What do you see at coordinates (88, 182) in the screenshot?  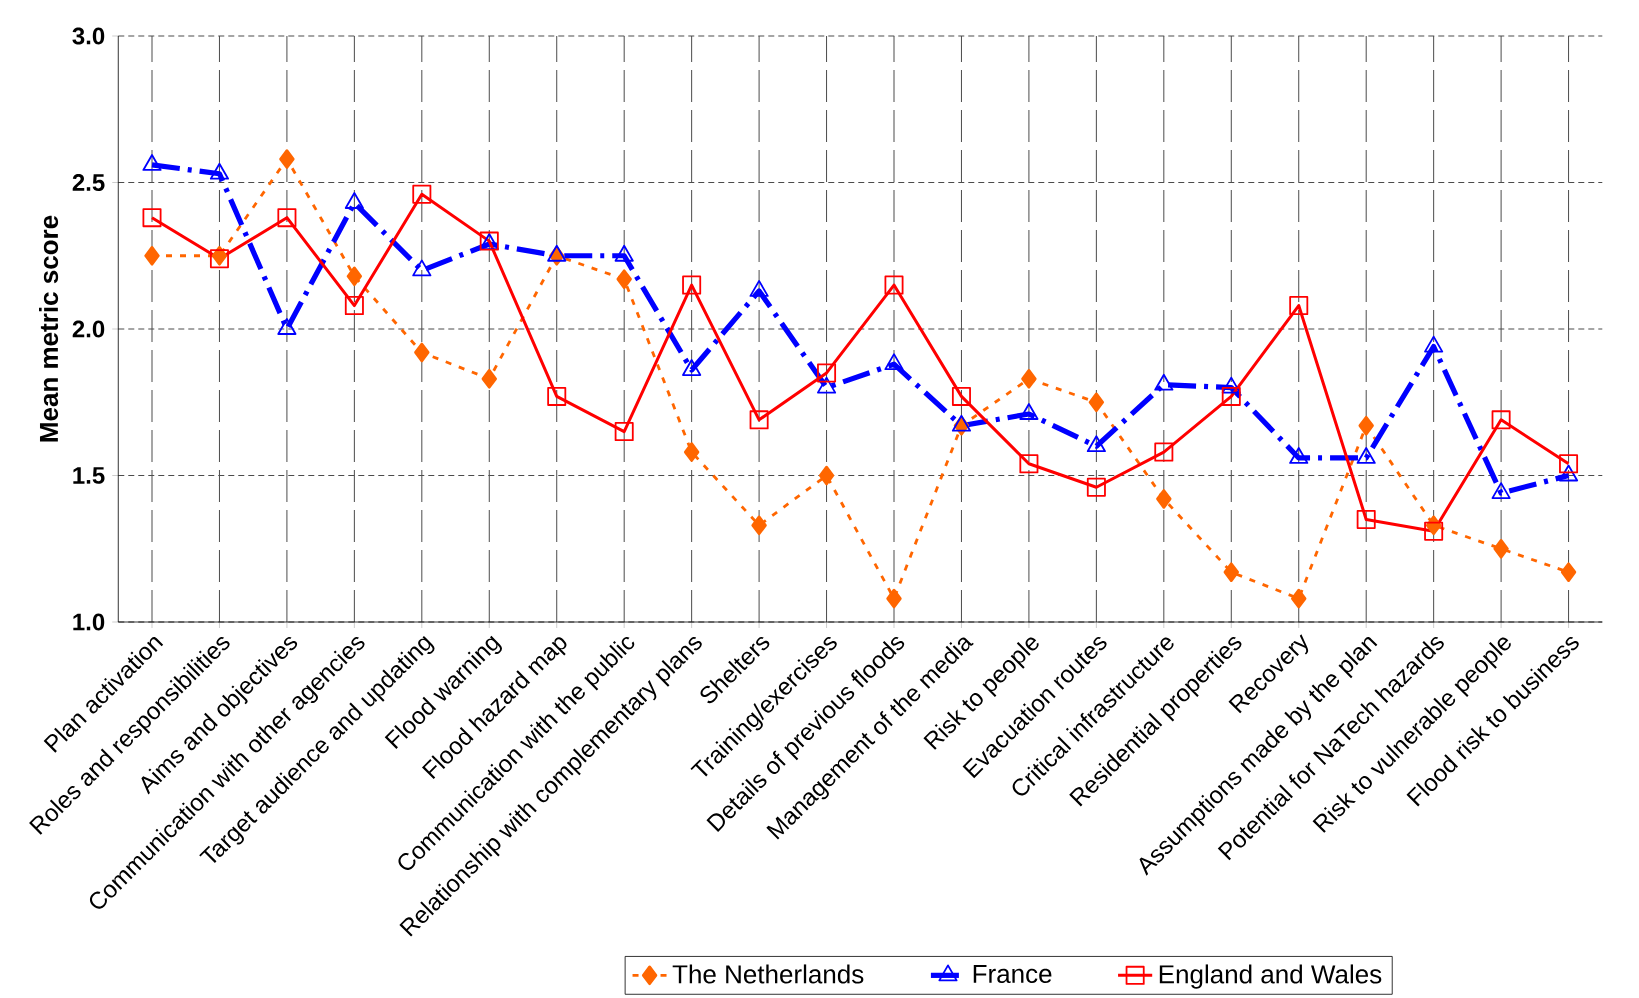 I see `y-tick-label: 2.5` at bounding box center [88, 182].